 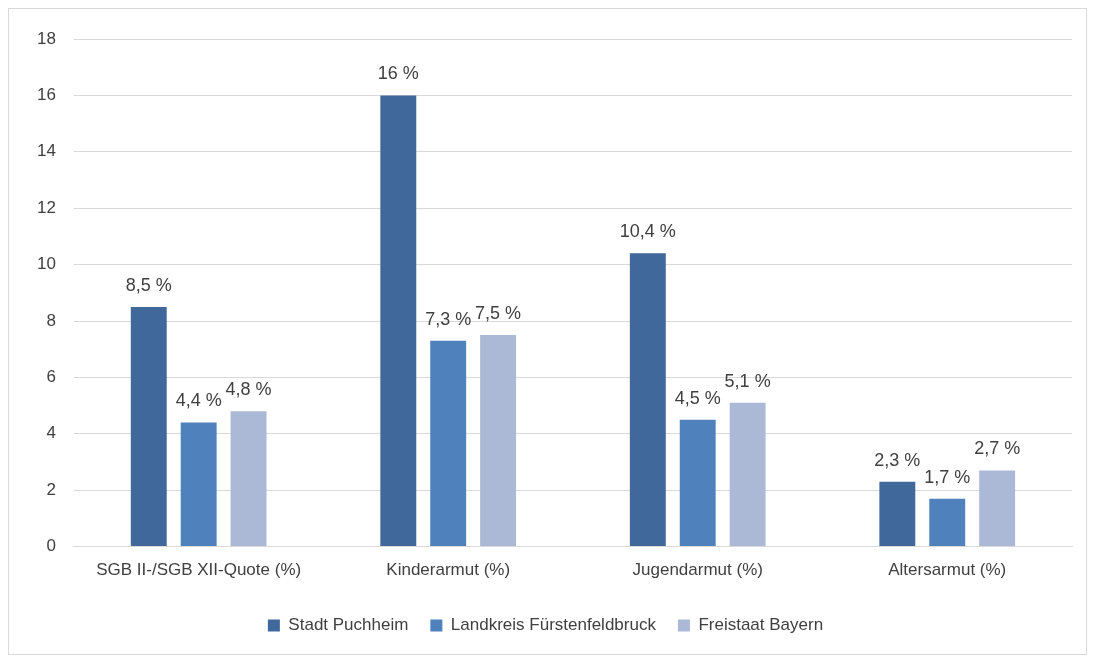 I want to click on y-tick-label: 16, so click(x=46, y=95).